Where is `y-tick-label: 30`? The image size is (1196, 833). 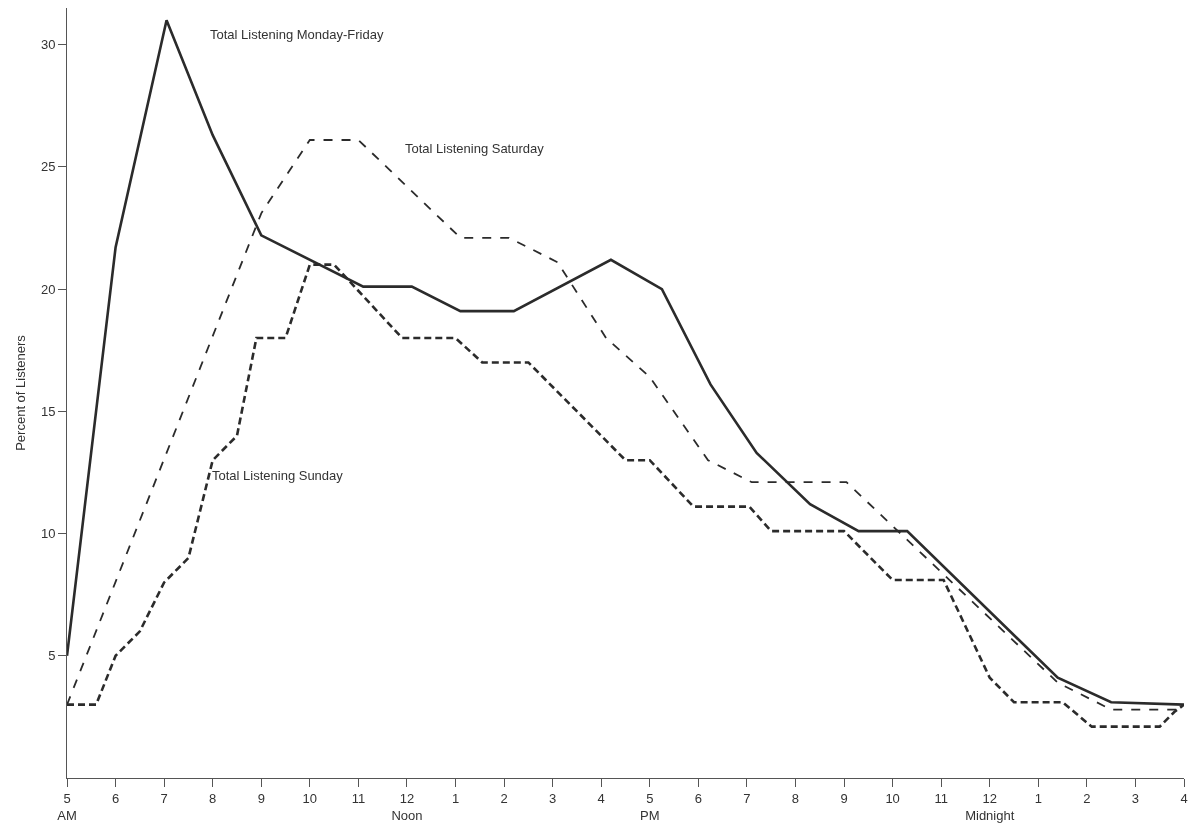 y-tick-label: 30 is located at coordinates (48, 45).